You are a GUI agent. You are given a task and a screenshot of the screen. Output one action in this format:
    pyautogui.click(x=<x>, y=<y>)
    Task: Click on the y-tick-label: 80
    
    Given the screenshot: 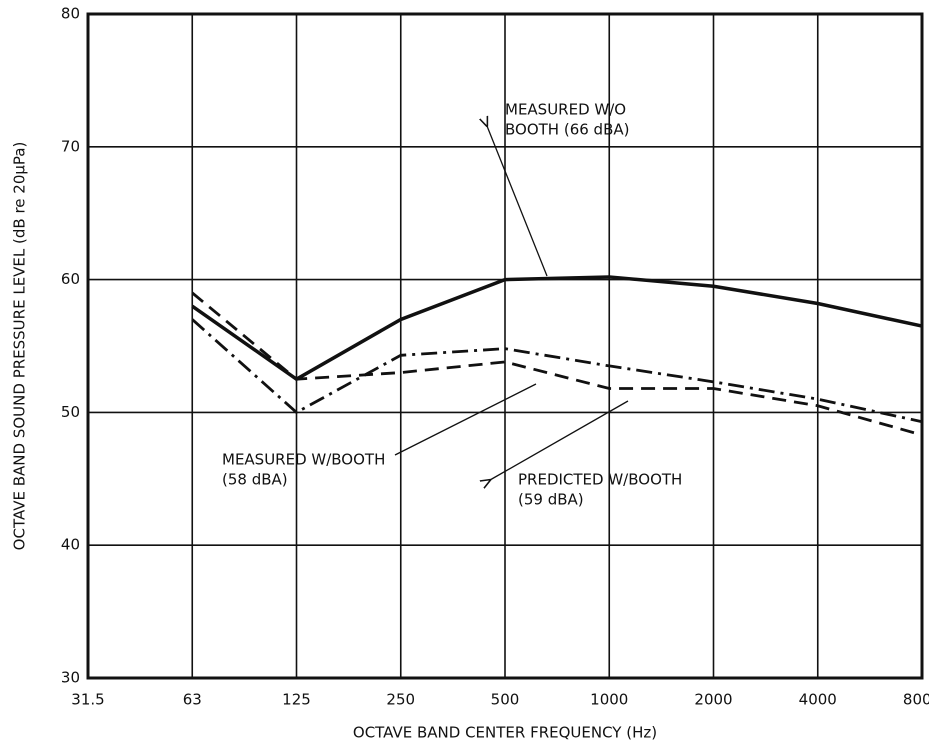 What is the action you would take?
    pyautogui.click(x=70, y=14)
    